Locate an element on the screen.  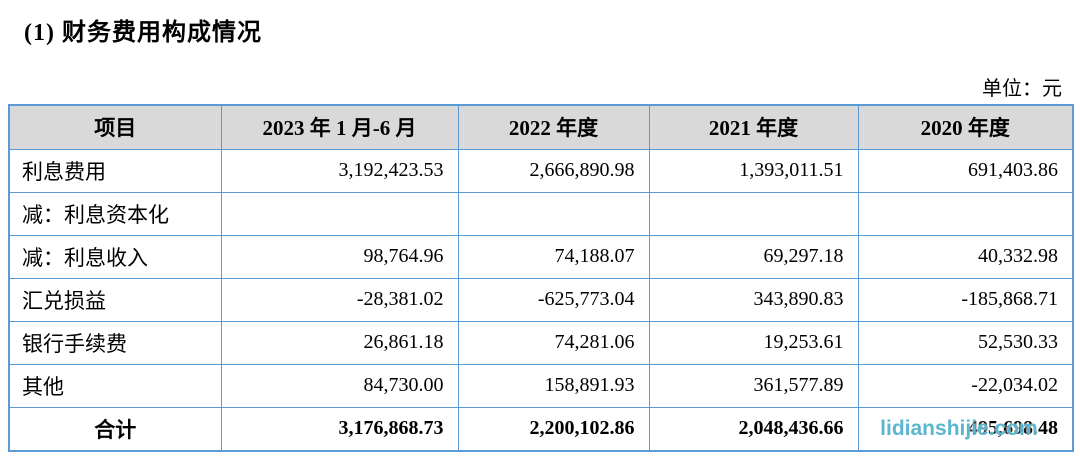
cell-value: 2,666,890.98 is located at coordinates (553, 170).